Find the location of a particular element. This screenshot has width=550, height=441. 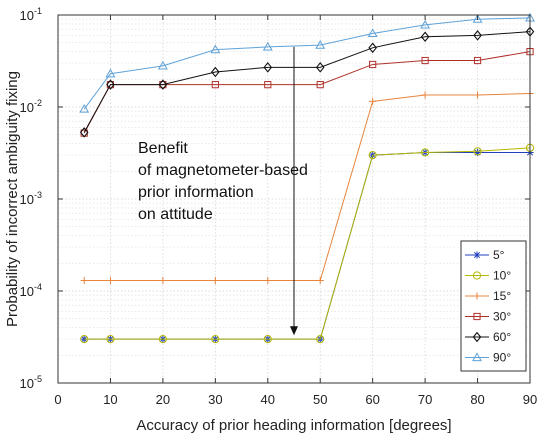

legend: 5° 10° 15° 30° 60° 90° is located at coordinates (493, 306).